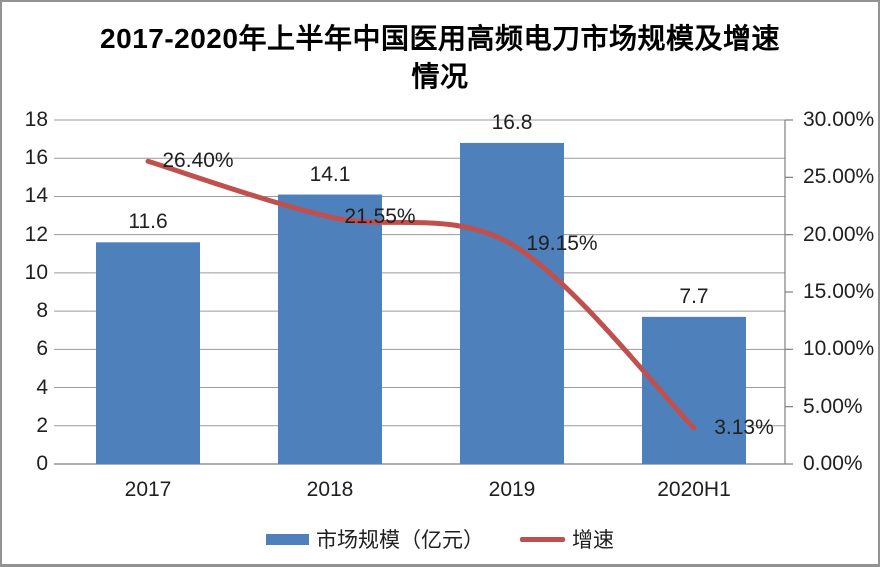  Describe the element at coordinates (839, 291) in the screenshot. I see `right-axis-tick-label: 15.00%` at that location.